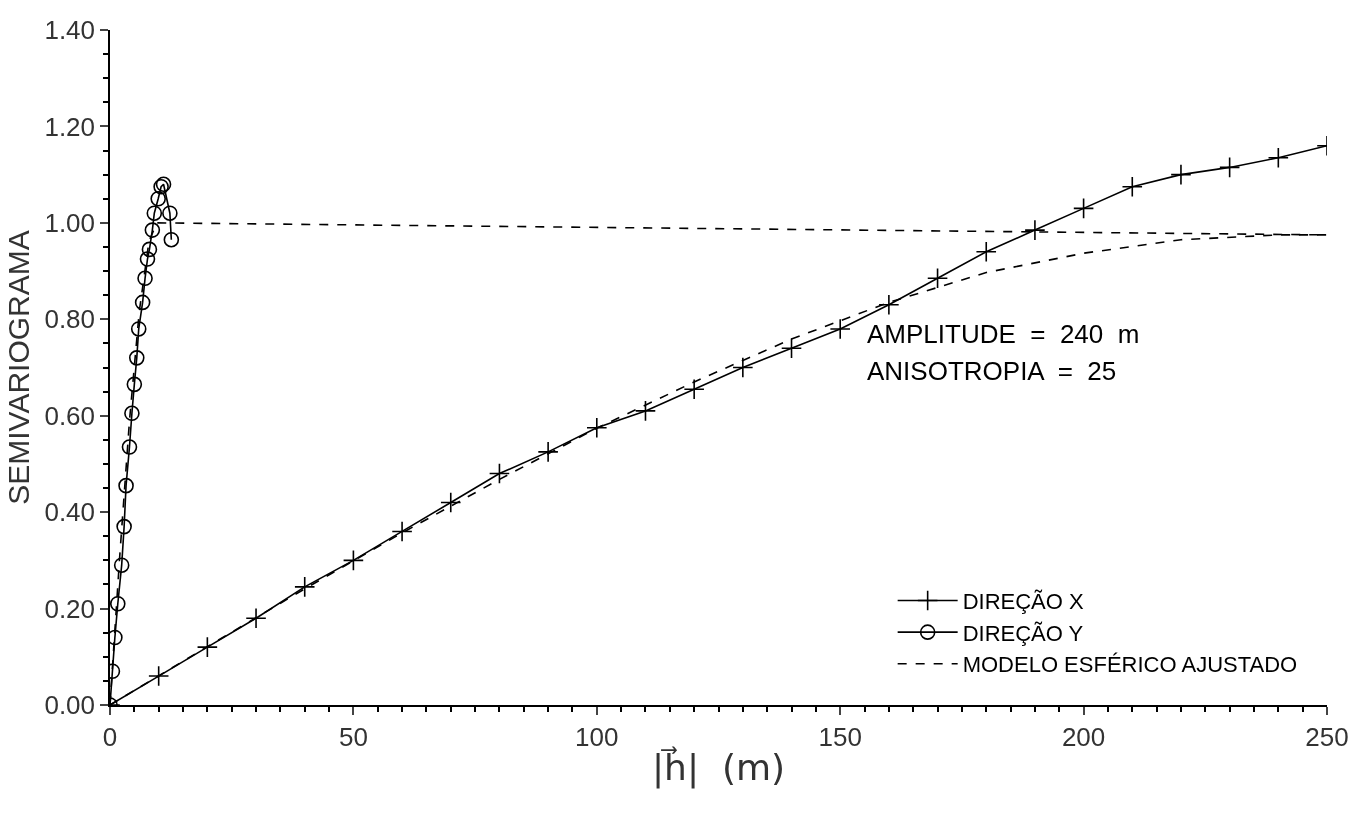 The height and width of the screenshot is (815, 1367). What do you see at coordinates (70, 705) in the screenshot?
I see `y-tick-label: 0.00` at bounding box center [70, 705].